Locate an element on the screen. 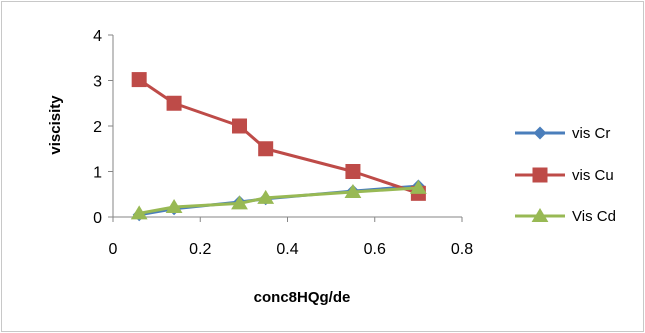 This screenshot has height=333, width=645. y-tick-label: 1 is located at coordinates (97, 173).